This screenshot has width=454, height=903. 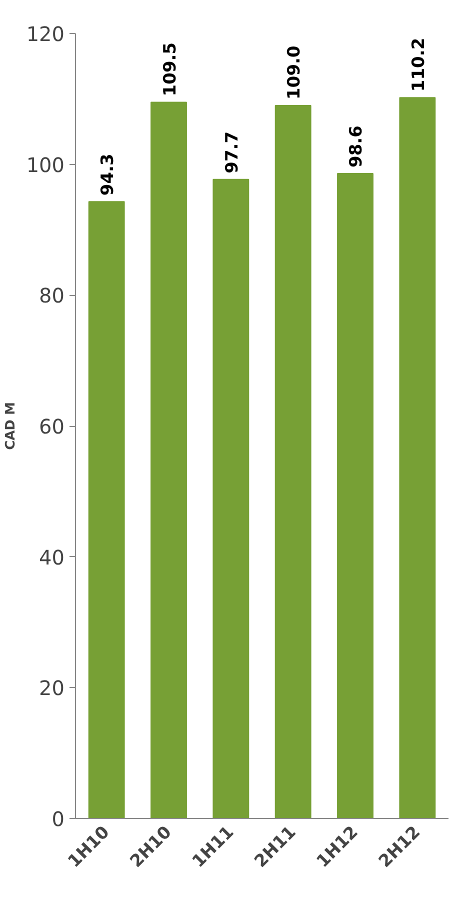 I want to click on data-label: 109.5, so click(x=170, y=69).